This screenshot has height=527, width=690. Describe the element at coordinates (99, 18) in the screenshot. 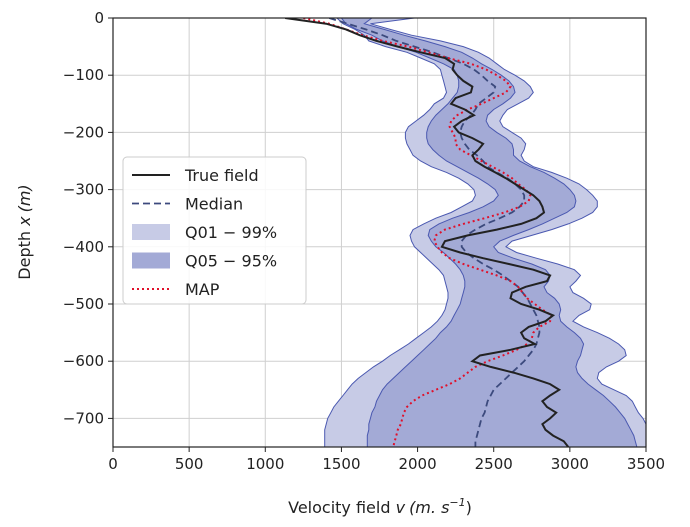

I see `y-tick-label: 0` at that location.